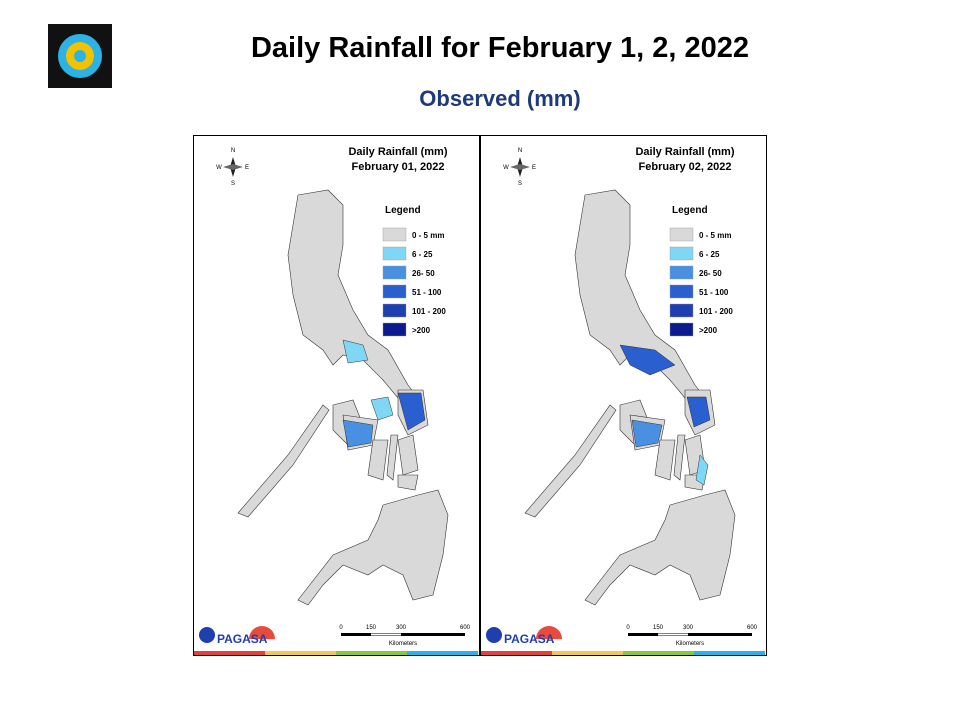 The width and height of the screenshot is (960, 720). What do you see at coordinates (685, 167) in the screenshot?
I see `map-title: February 02, 2022` at bounding box center [685, 167].